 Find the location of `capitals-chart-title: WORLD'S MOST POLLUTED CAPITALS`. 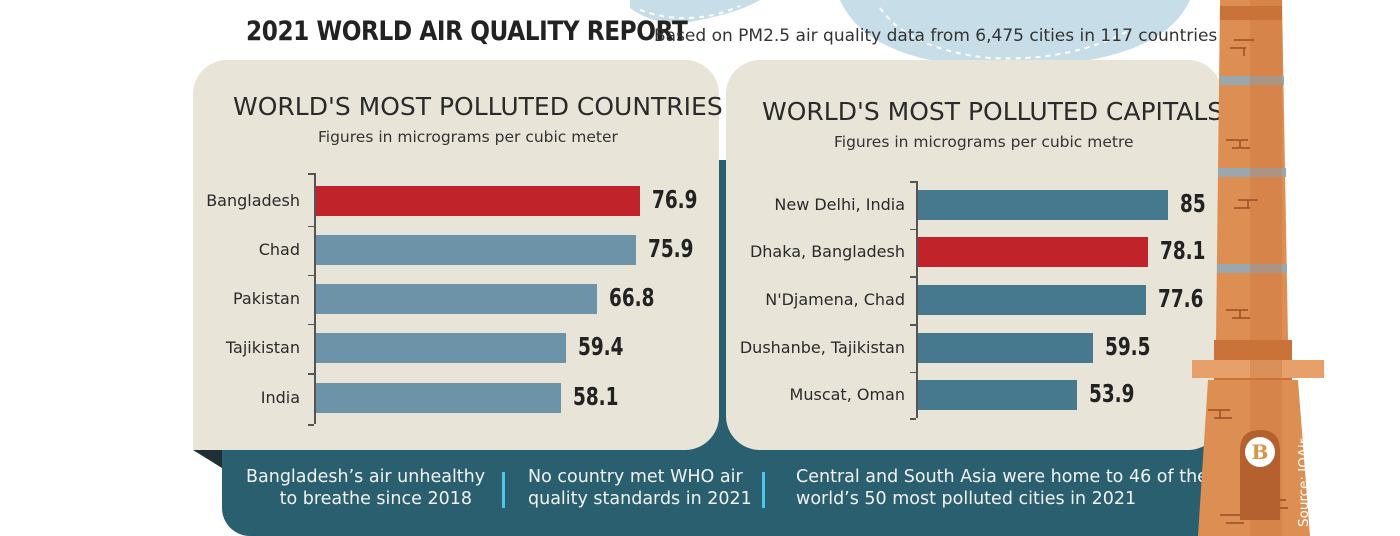

capitals-chart-title: WORLD'S MOST POLLUTED CAPITALS is located at coordinates (993, 111).